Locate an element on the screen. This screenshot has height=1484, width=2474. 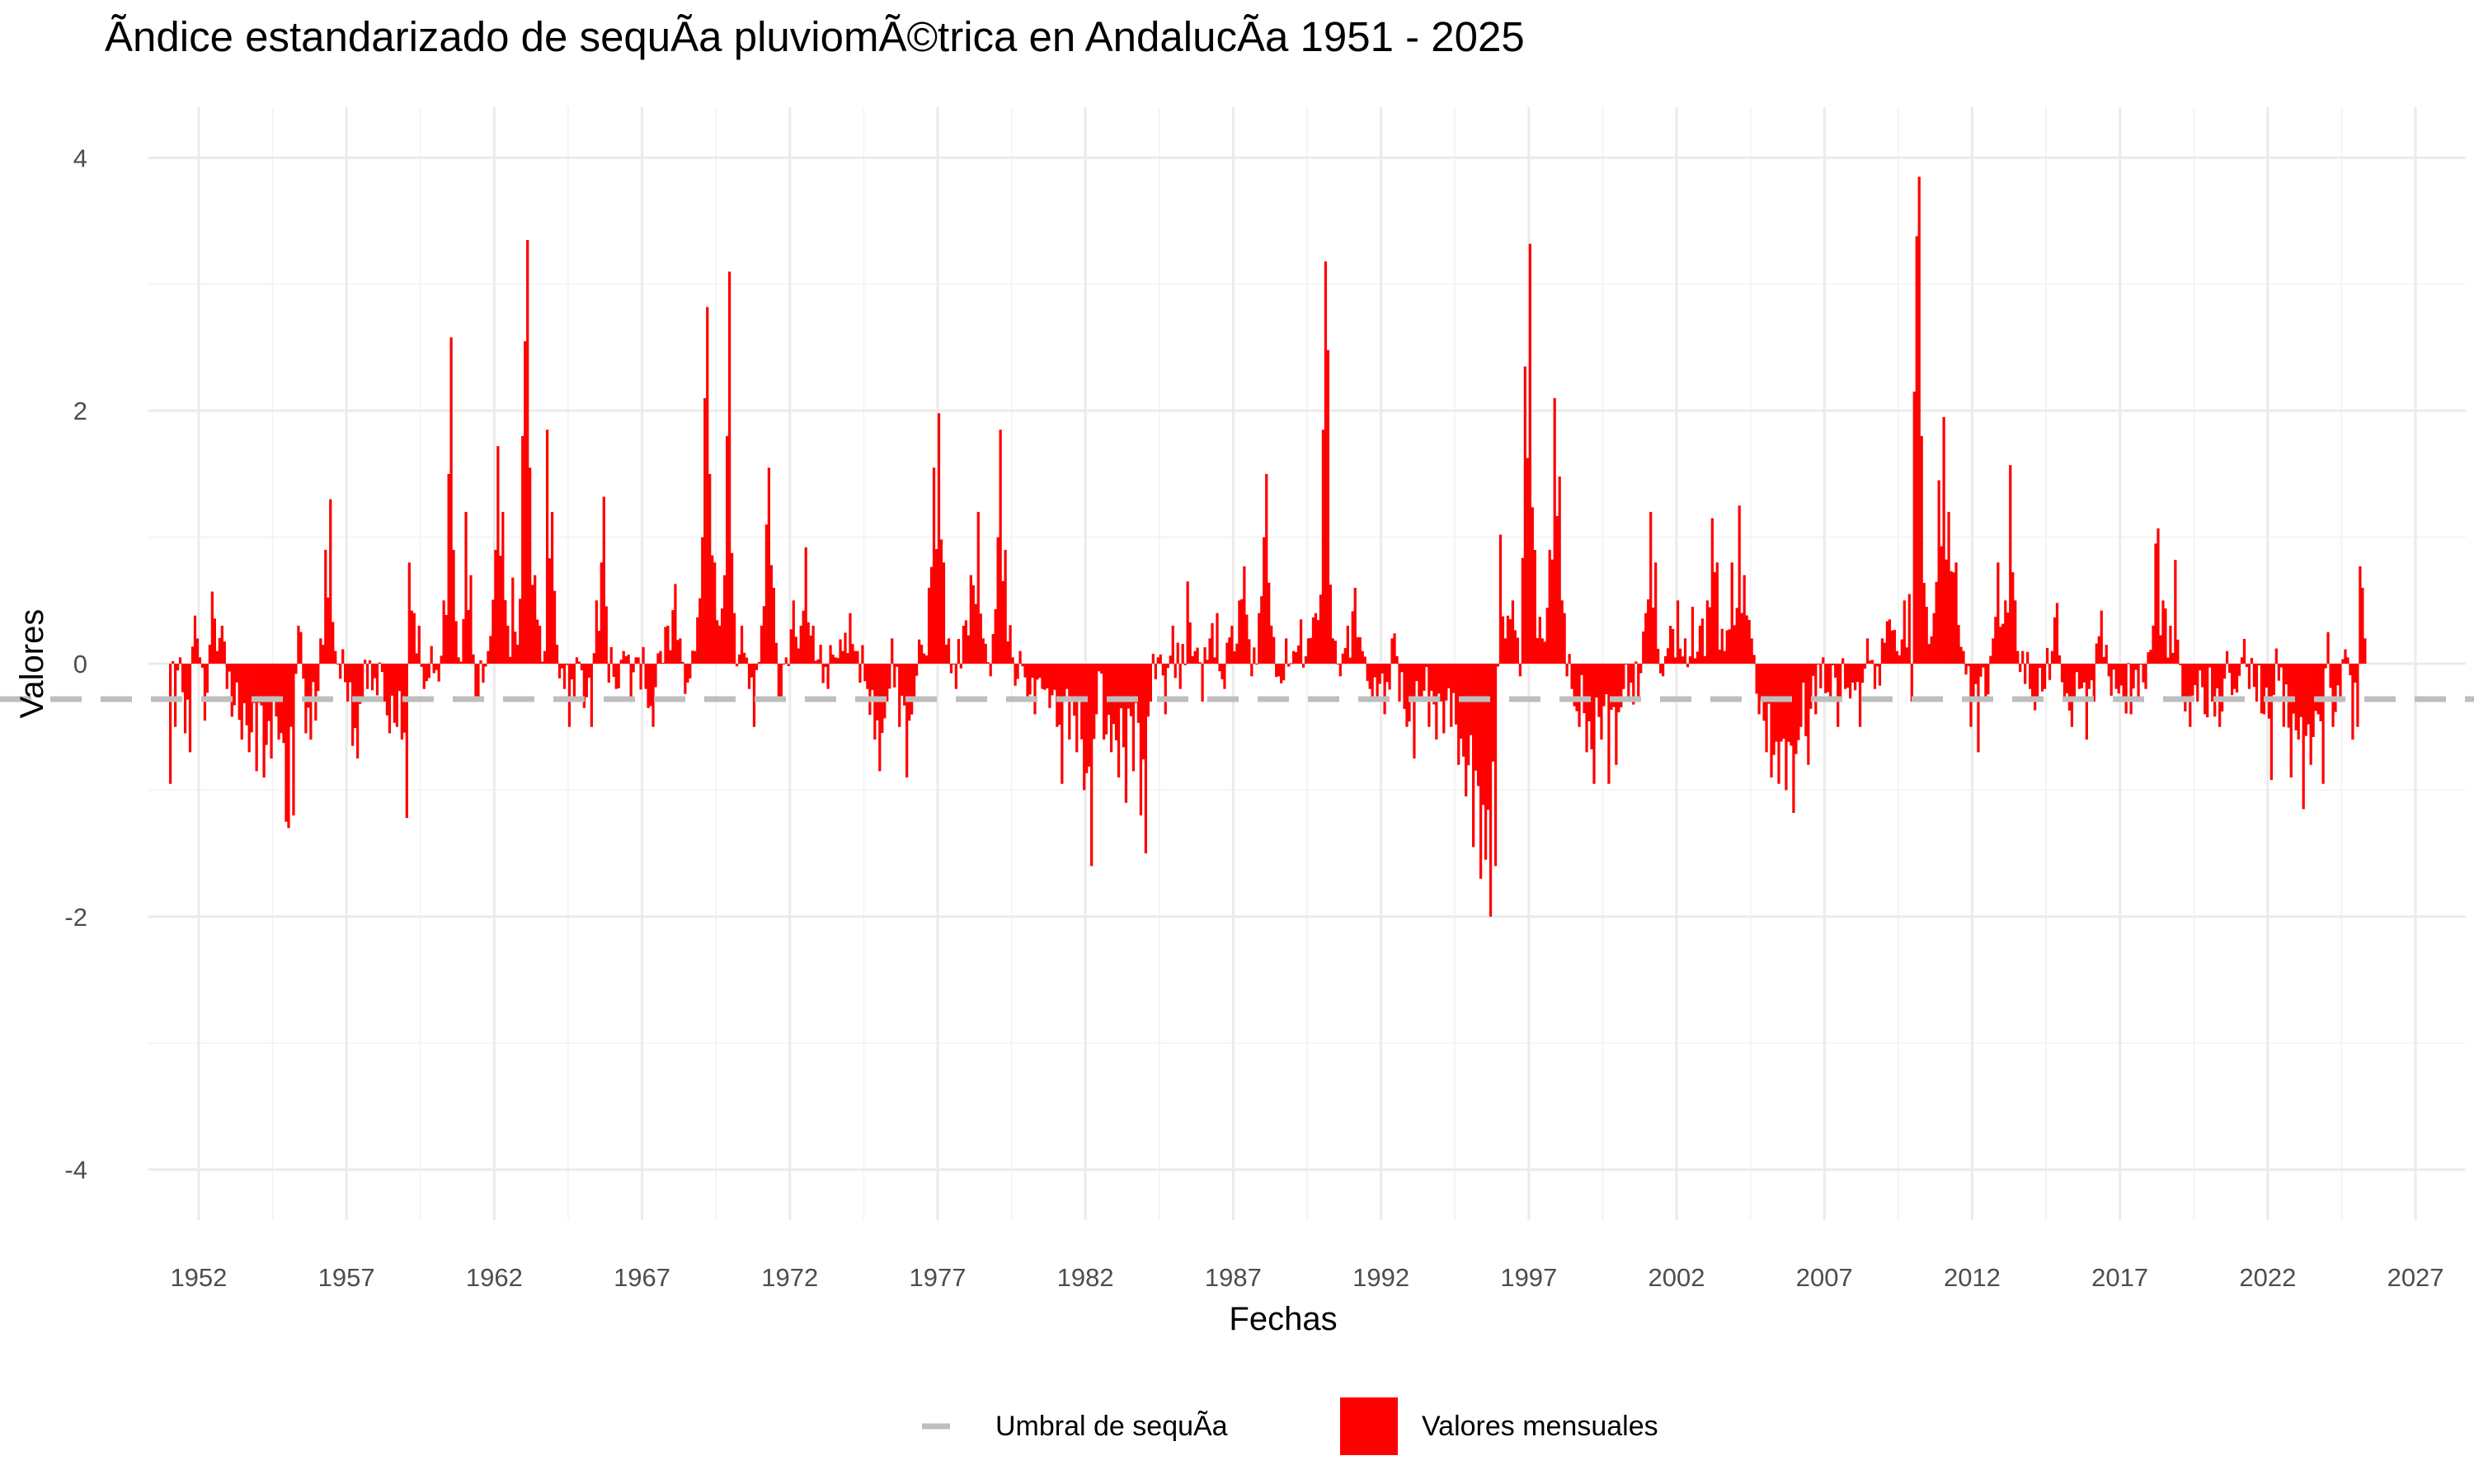
y-tick-label: 4 is located at coordinates (80, 157).